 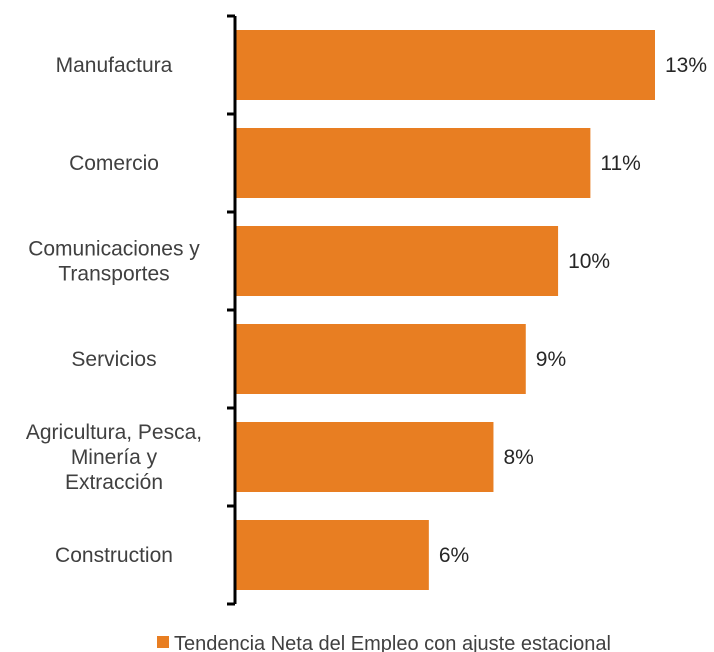 I want to click on category-label-1: Comercio, so click(x=114, y=163).